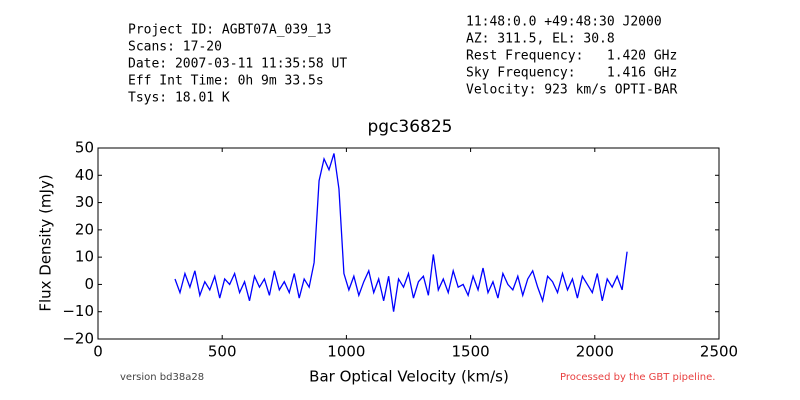  Describe the element at coordinates (230, 30) in the screenshot. I see `info-line: Project ID: AGBT07A_039_13` at that location.